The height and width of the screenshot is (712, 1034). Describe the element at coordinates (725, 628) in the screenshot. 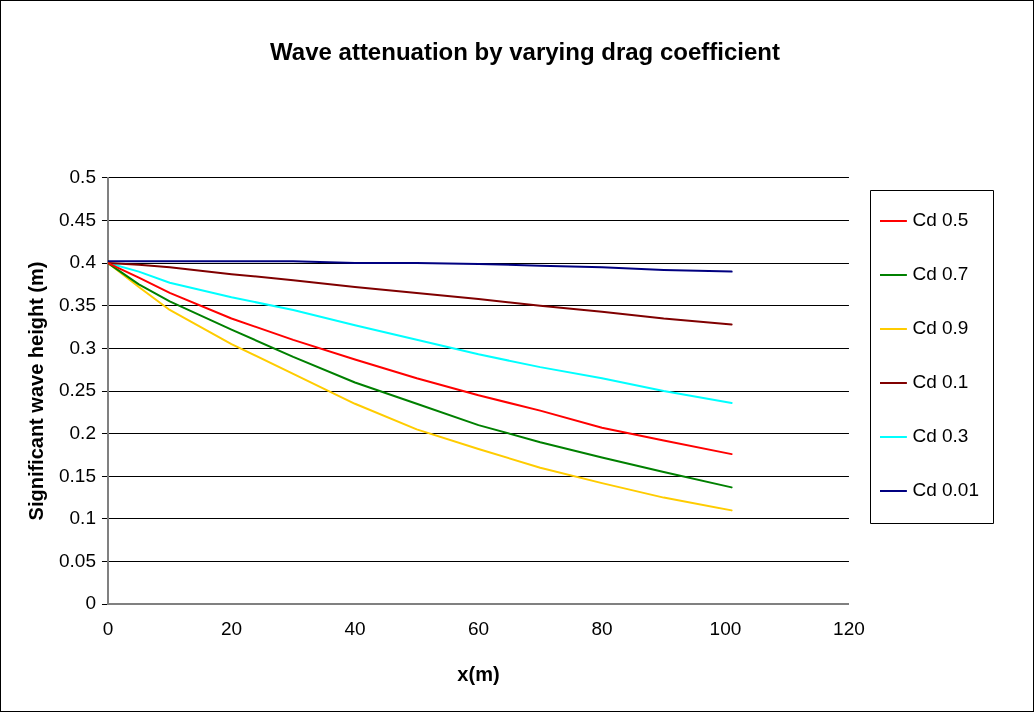

I see `x-tick-label: 100` at that location.